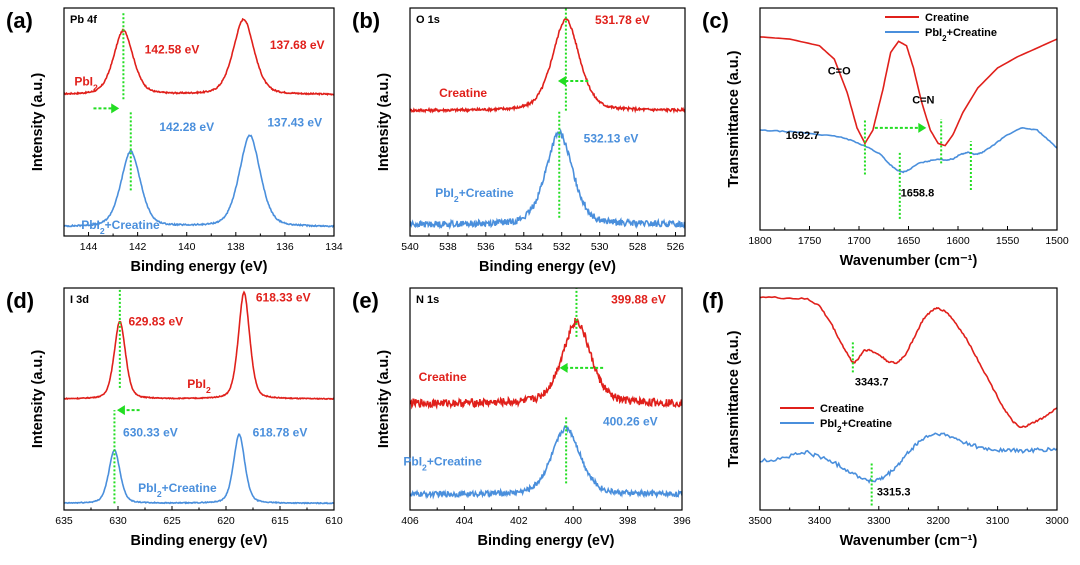 The height and width of the screenshot is (565, 1080). I want to click on x-tick-label: 1550, so click(1008, 241).